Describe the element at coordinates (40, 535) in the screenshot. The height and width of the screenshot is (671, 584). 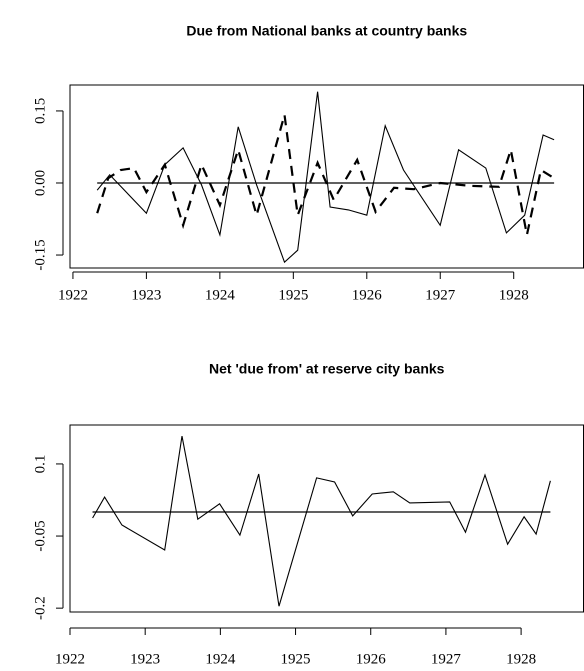
I see `y-tick-label: -0.05` at that location.